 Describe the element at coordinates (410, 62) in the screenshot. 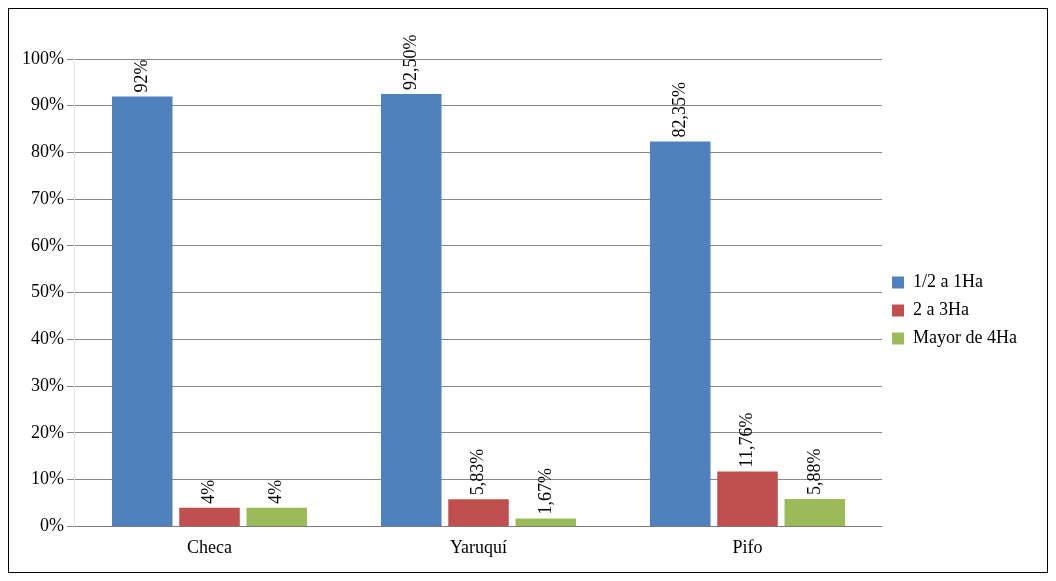

I see `data-label: 92,50%` at that location.